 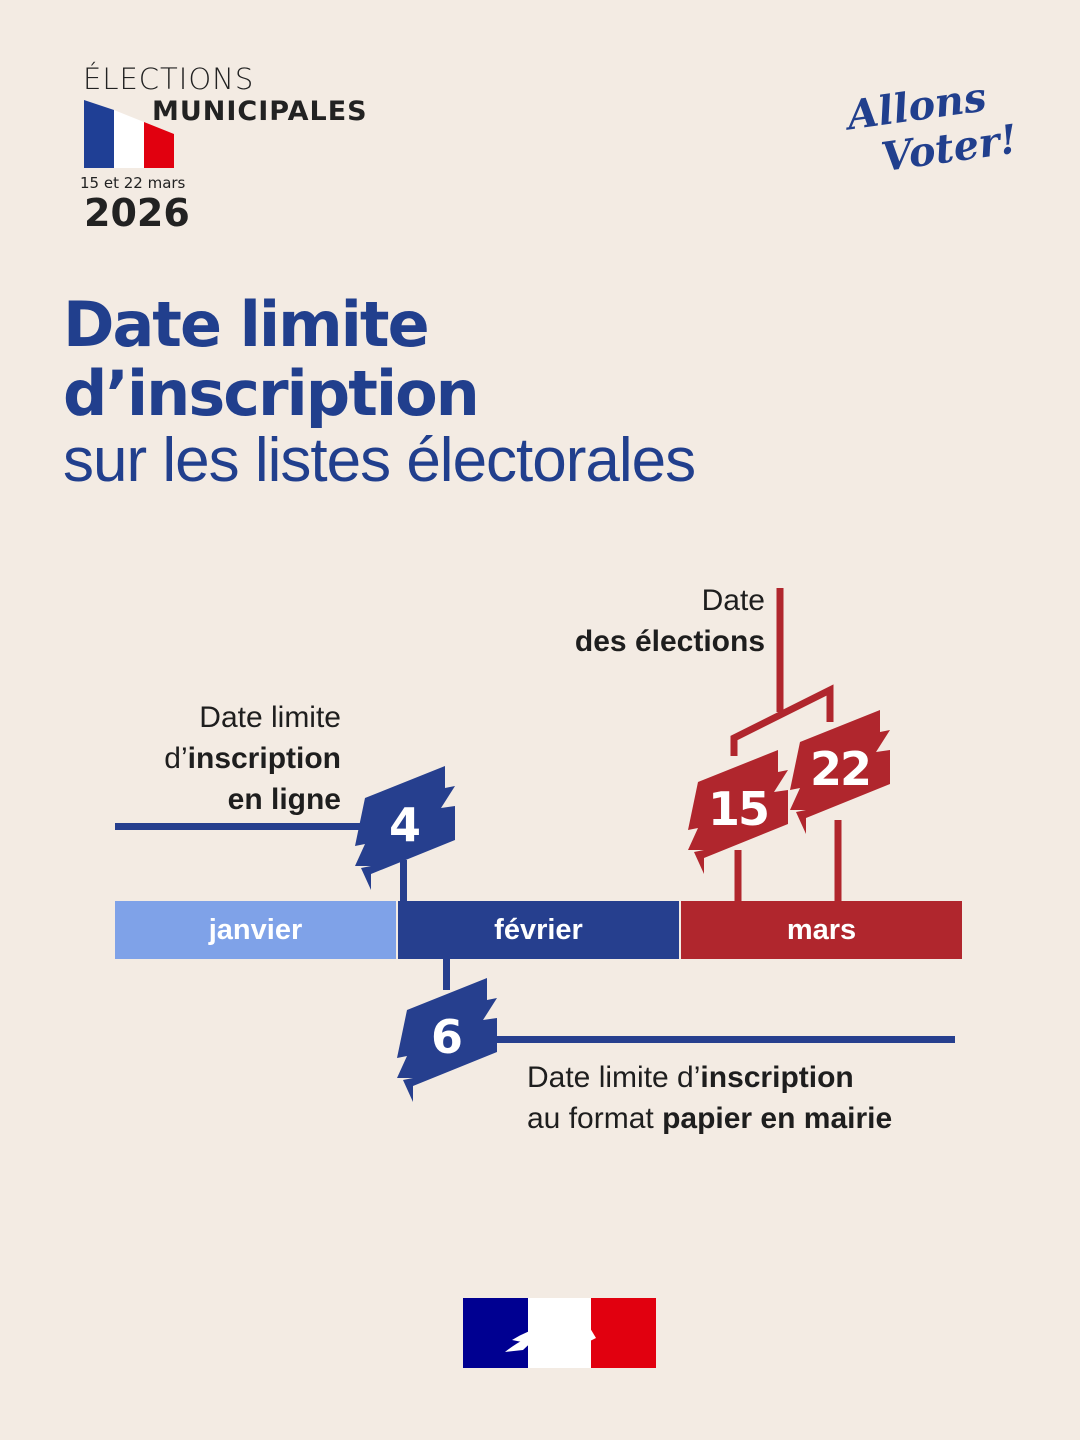 I want to click on title-line-2: d’inscription, so click(x=271, y=393).